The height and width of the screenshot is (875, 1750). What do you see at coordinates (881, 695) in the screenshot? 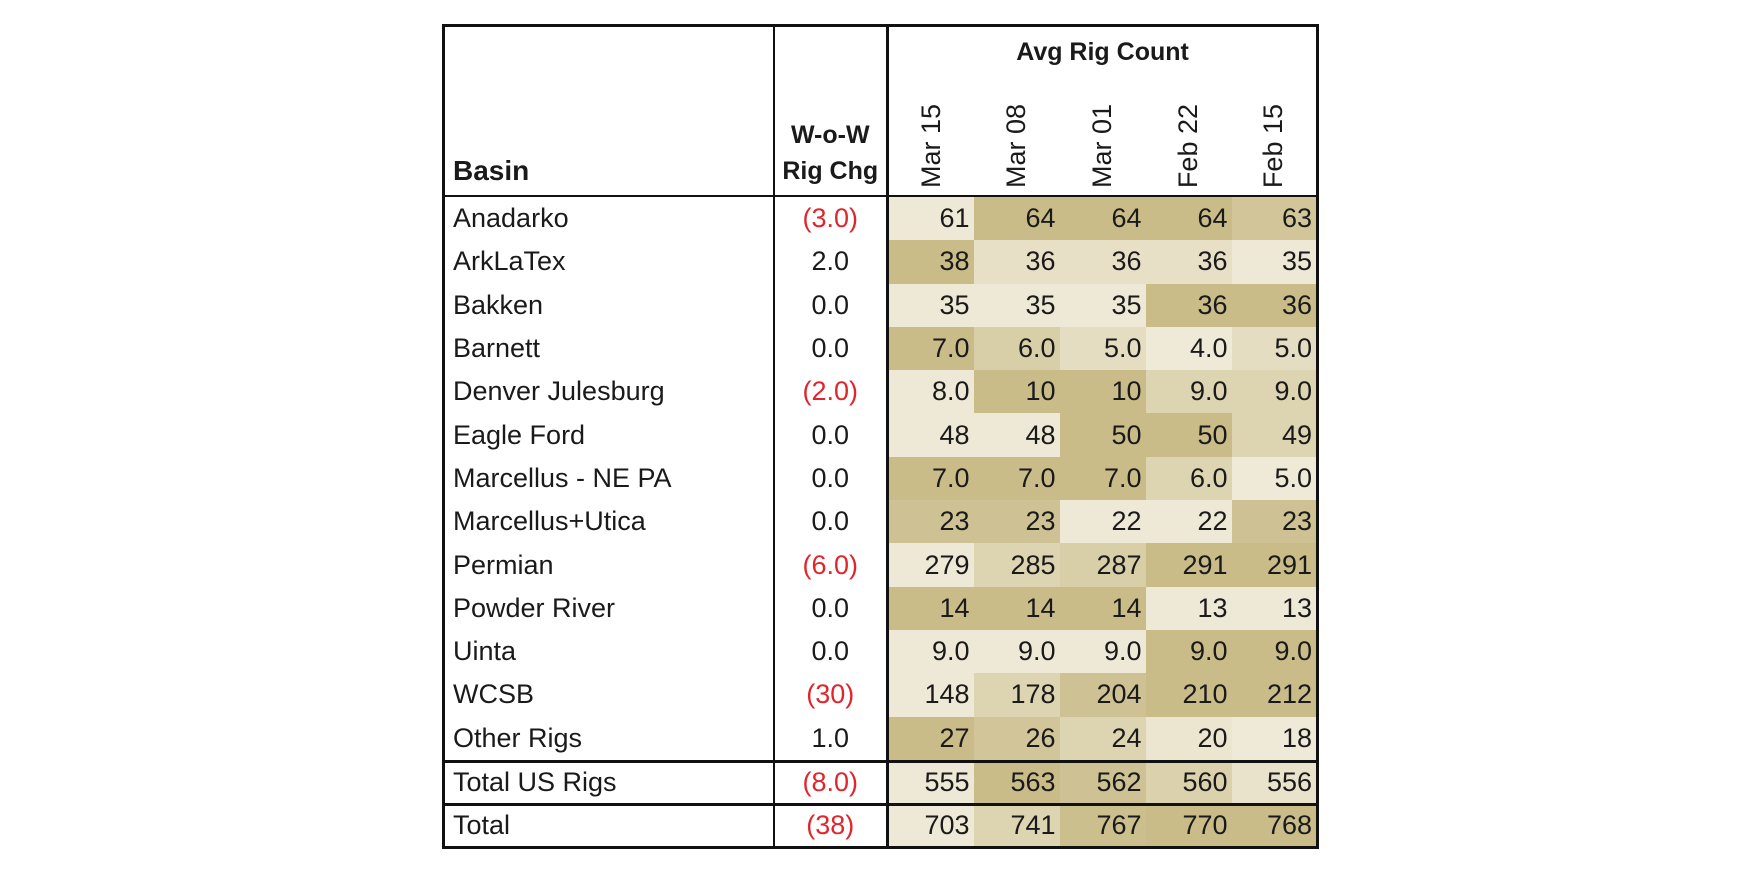
I see `table-row: WCSB (30) 148 178 204 210 212` at bounding box center [881, 695].